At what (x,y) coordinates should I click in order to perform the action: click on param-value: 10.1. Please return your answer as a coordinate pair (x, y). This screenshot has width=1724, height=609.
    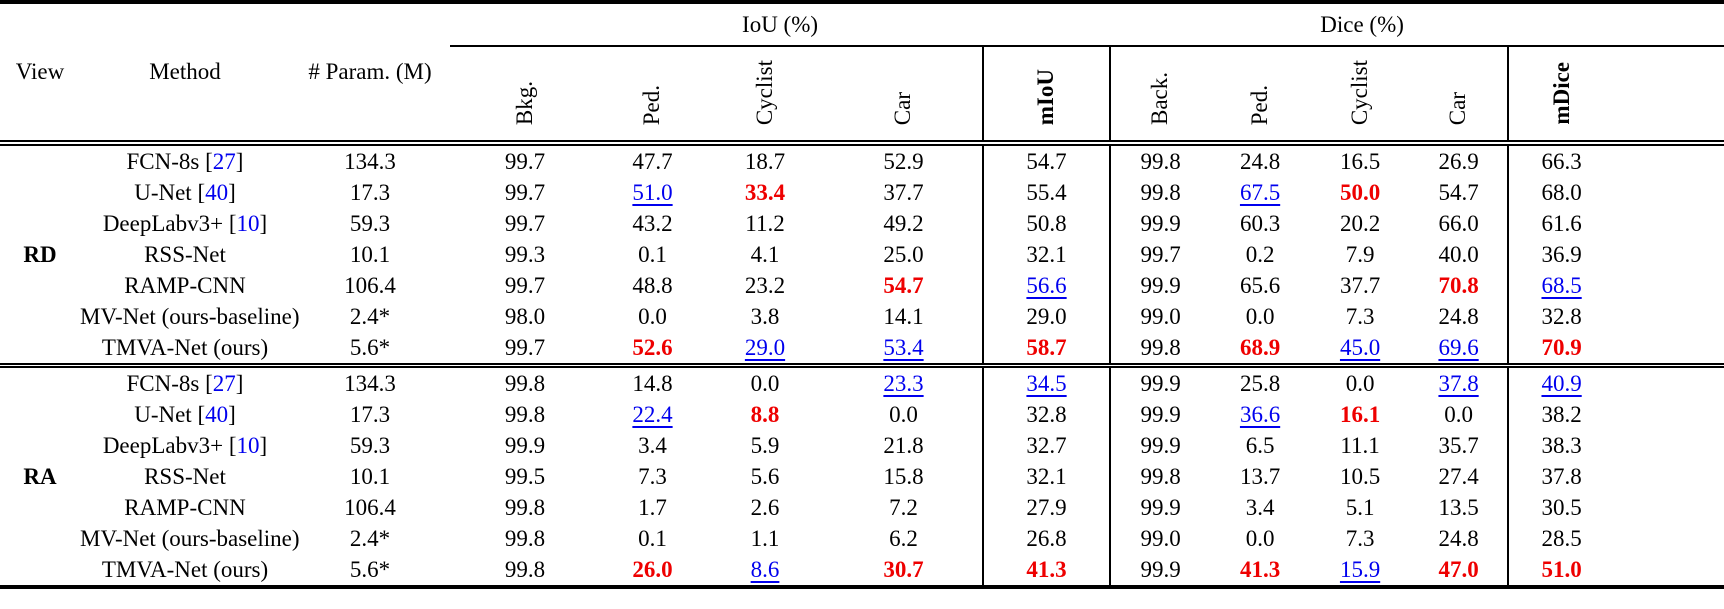
    Looking at the image, I should click on (370, 476).